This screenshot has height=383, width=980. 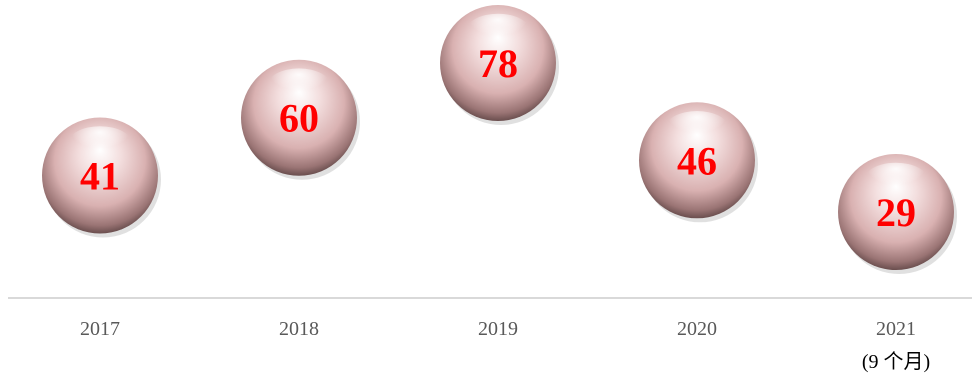 What do you see at coordinates (697, 329) in the screenshot?
I see `x-tick-label: 2020` at bounding box center [697, 329].